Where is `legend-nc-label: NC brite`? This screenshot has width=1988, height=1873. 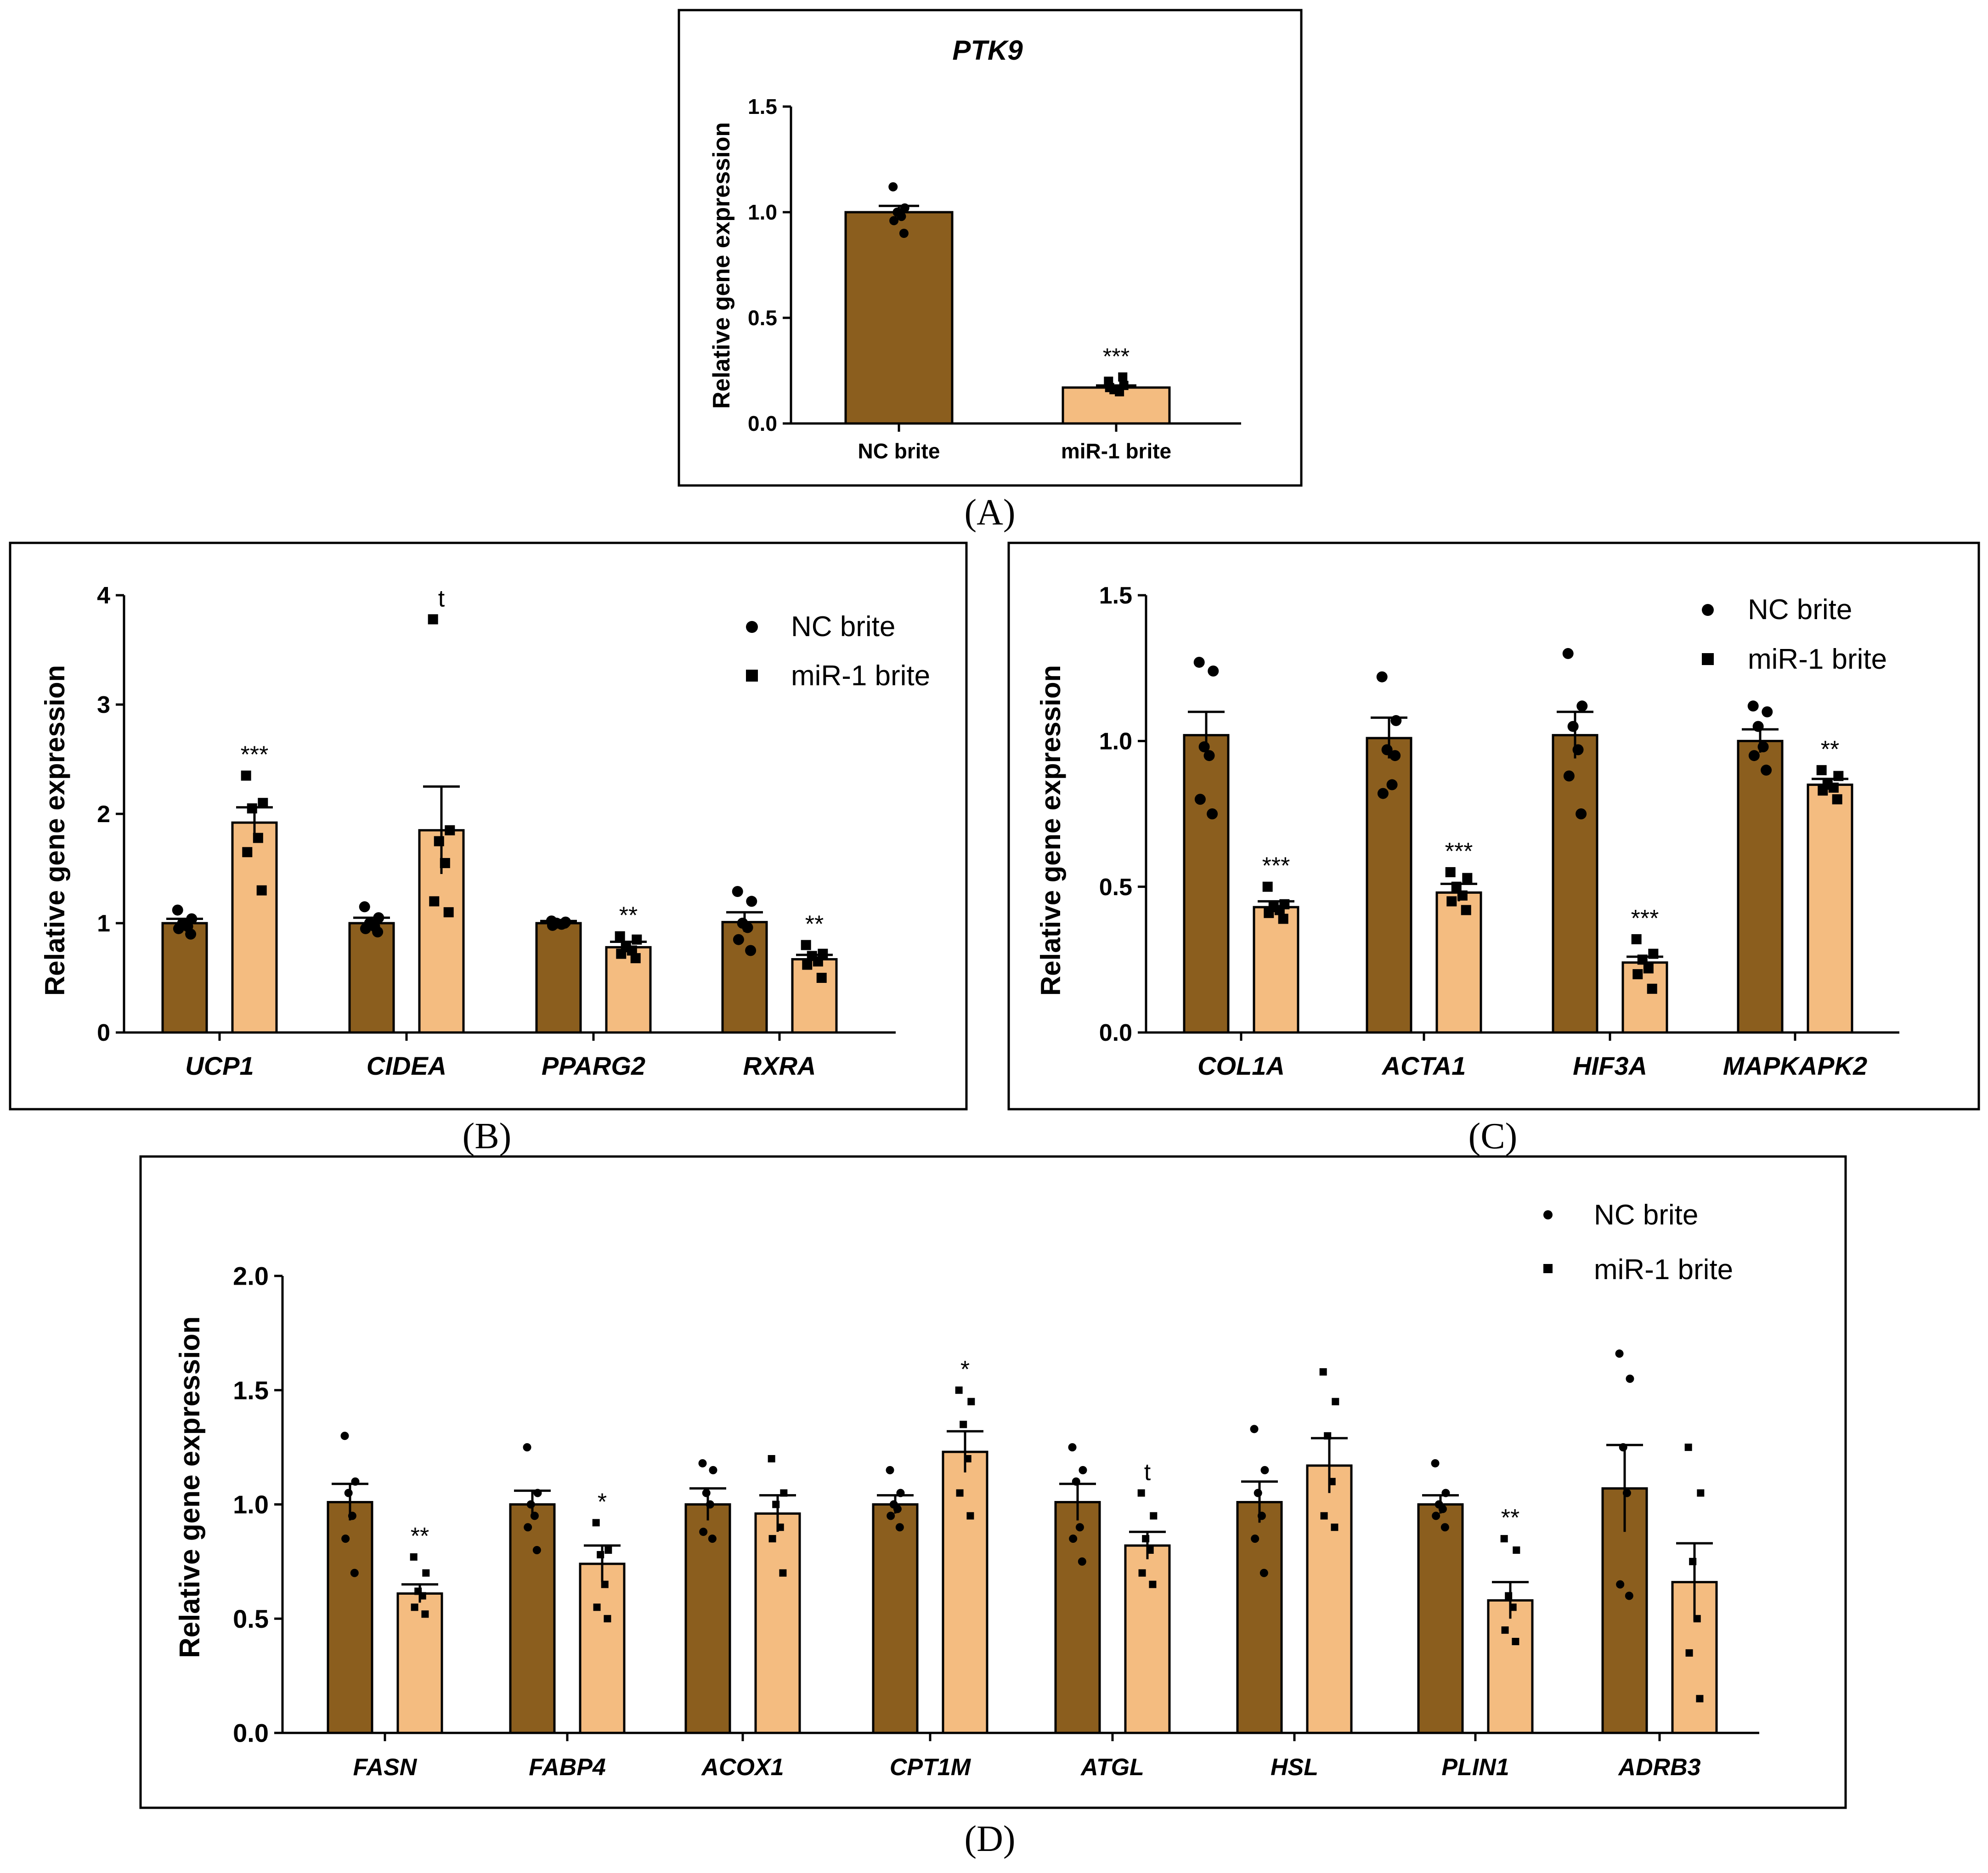 legend-nc-label: NC brite is located at coordinates (1646, 1215).